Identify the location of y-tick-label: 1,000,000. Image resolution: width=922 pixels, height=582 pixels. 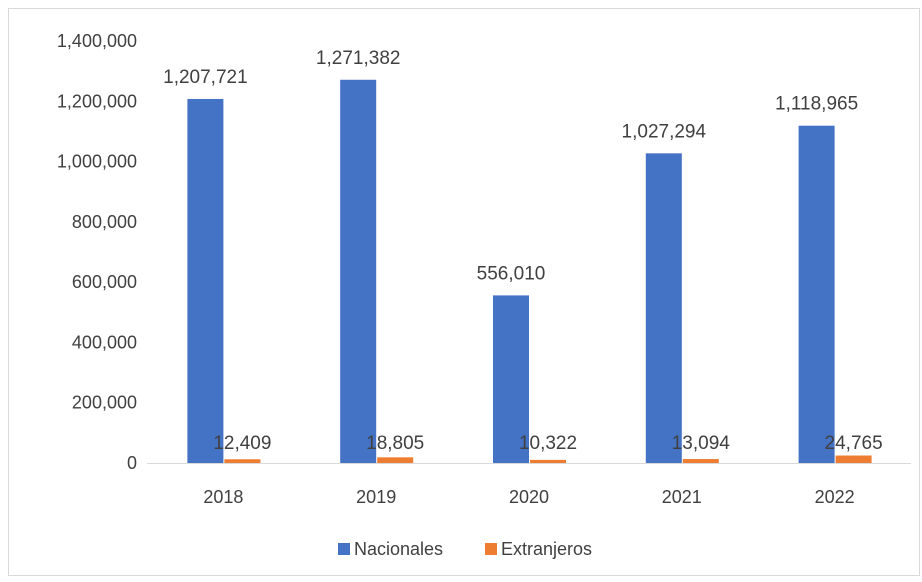
(97, 162).